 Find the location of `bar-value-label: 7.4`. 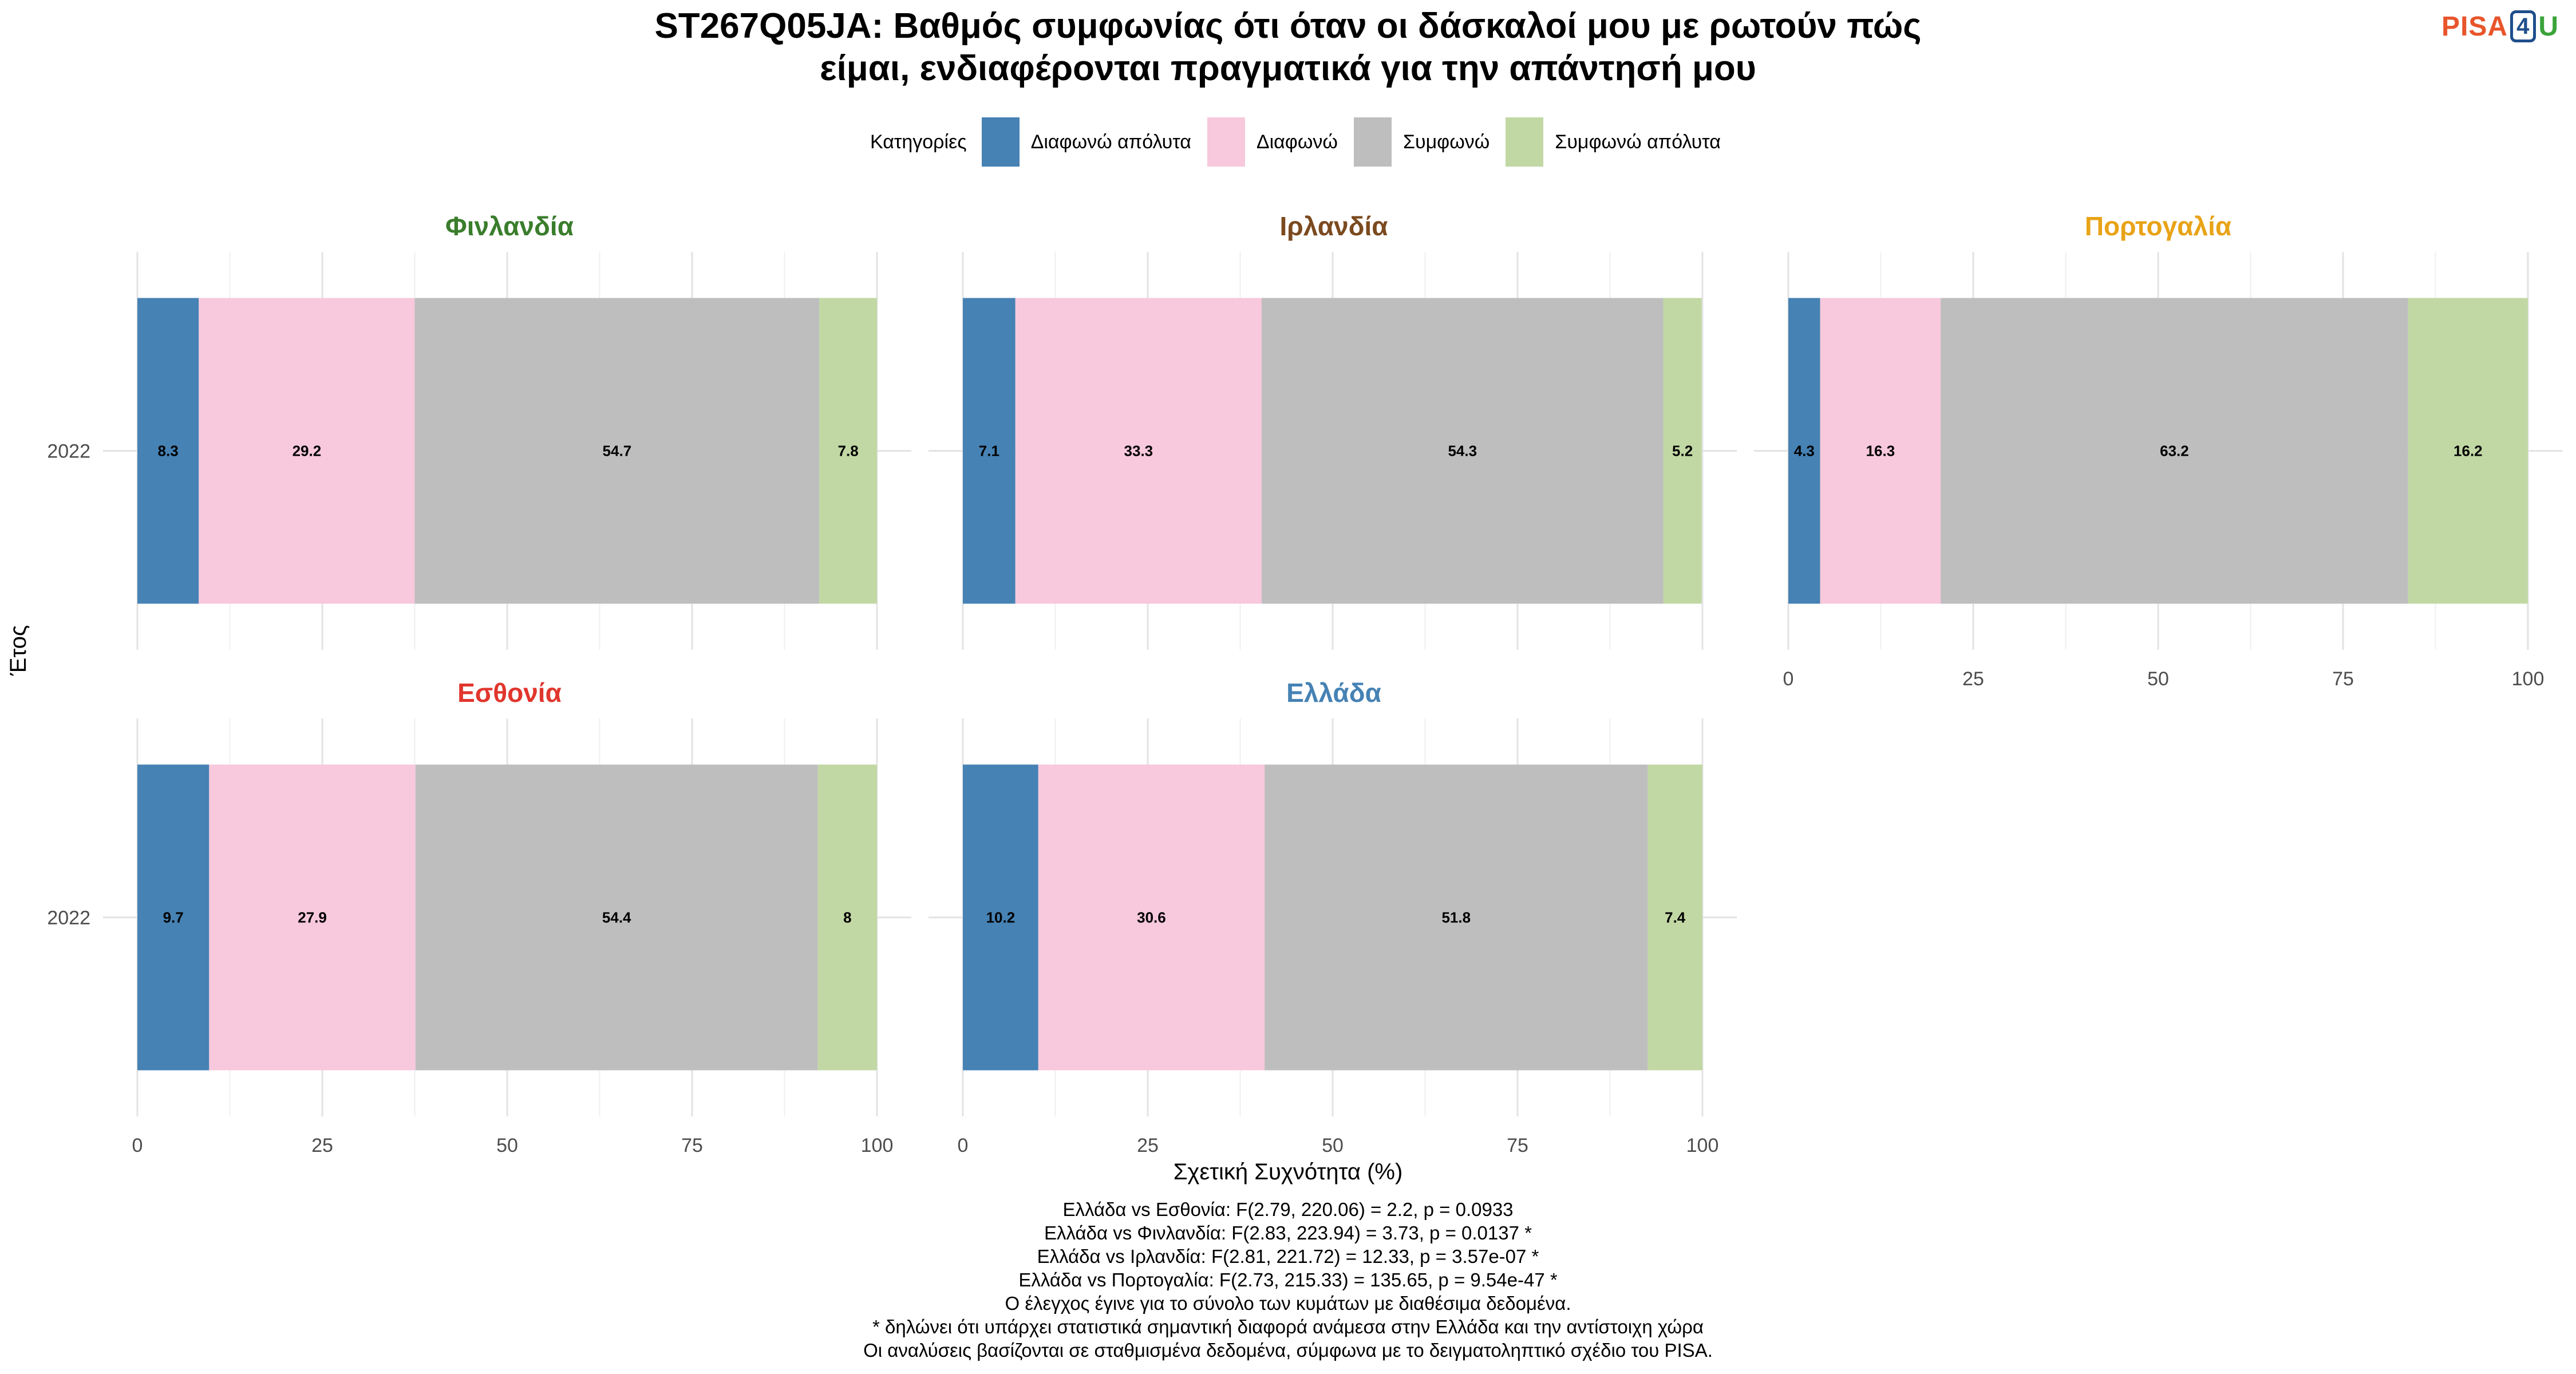

bar-value-label: 7.4 is located at coordinates (1675, 917).